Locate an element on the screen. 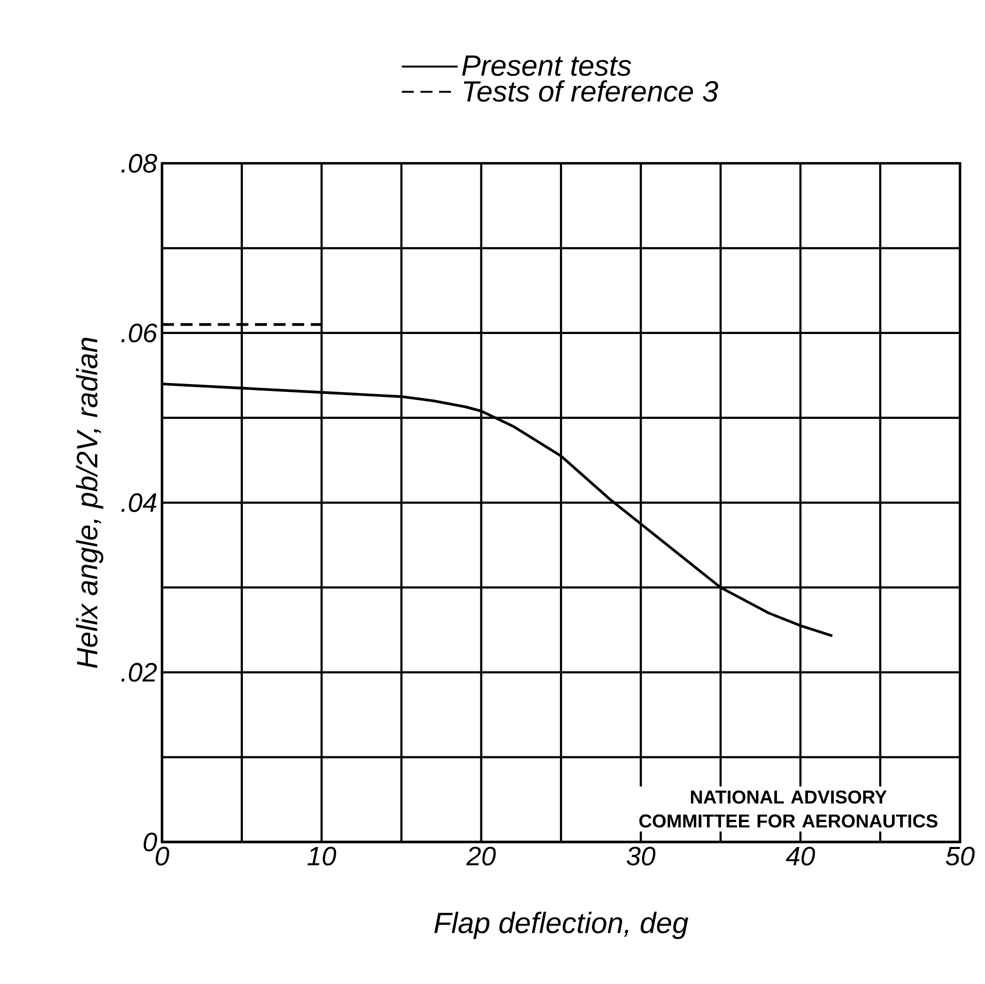  legend-label: Tests of reference 3 is located at coordinates (591, 91).